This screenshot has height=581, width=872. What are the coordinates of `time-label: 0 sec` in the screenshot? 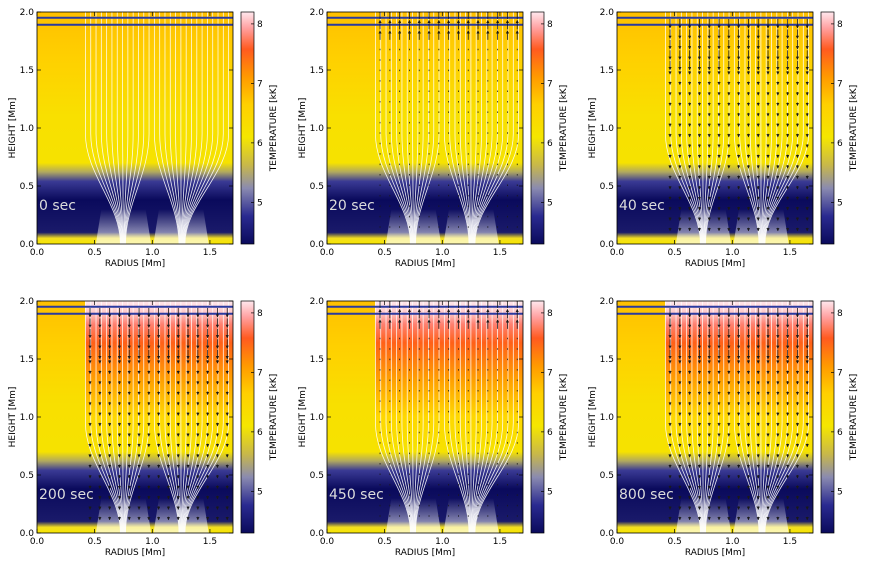 It's located at (57, 206).